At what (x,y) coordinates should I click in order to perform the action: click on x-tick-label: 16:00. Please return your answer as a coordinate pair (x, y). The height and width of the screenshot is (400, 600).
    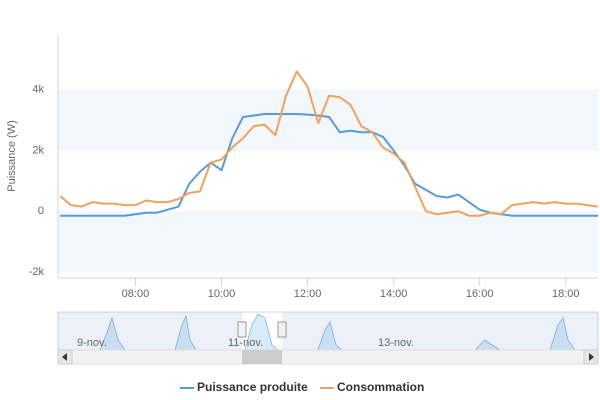
    Looking at the image, I should click on (480, 294).